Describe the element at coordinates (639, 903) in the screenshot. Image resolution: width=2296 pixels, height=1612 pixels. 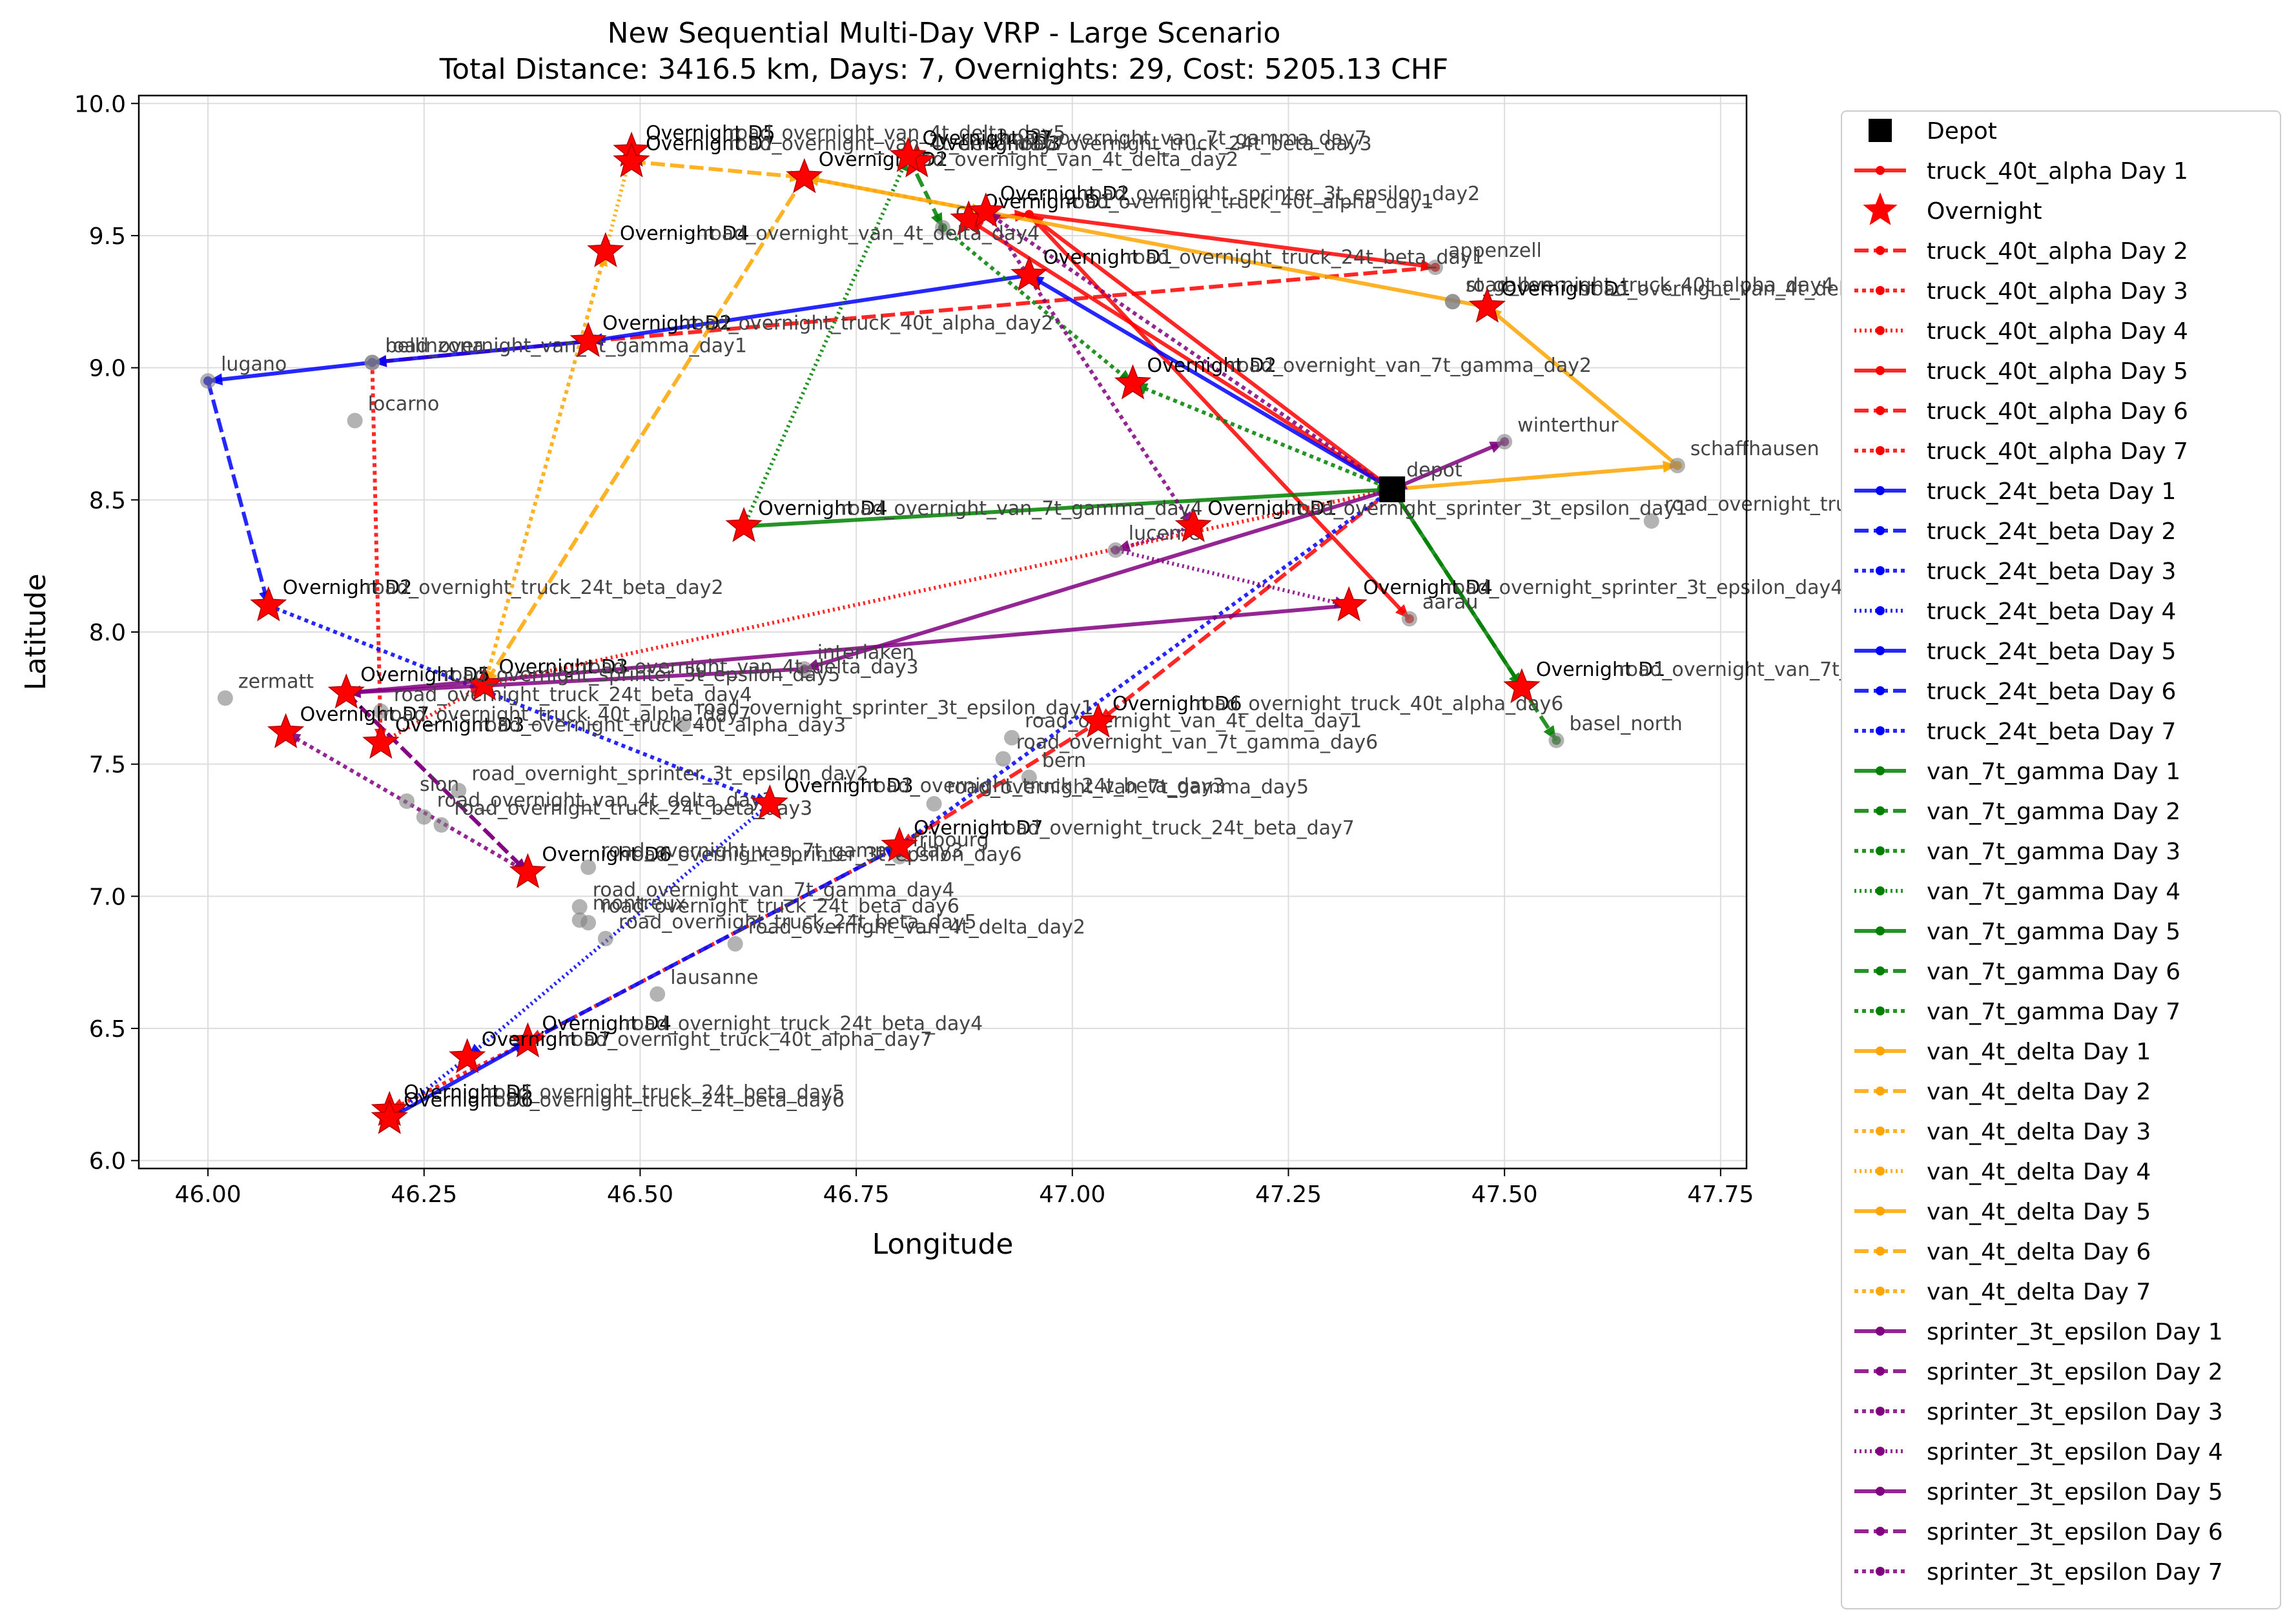
I see `location-label: montreux` at that location.